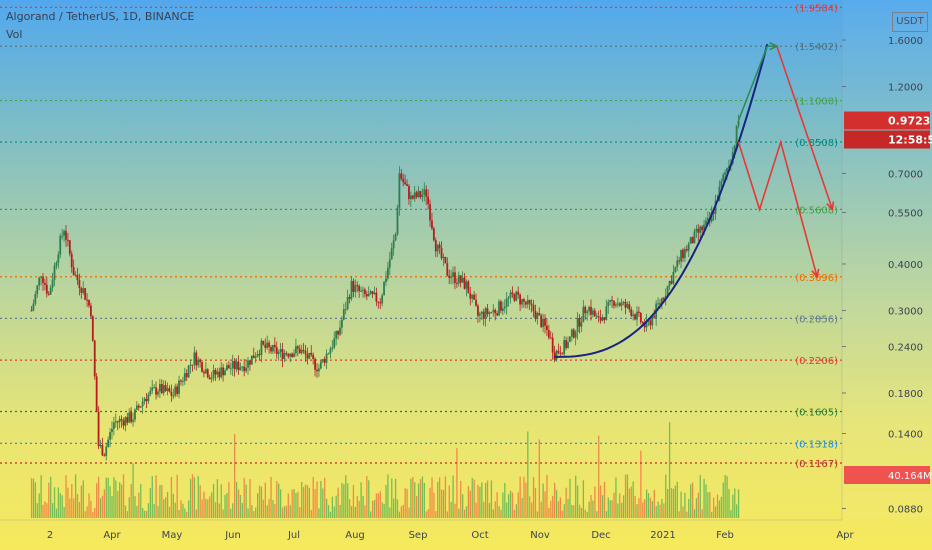 The height and width of the screenshot is (550, 932). What do you see at coordinates (100, 16) in the screenshot?
I see `symbol-title: Algorand / TetherUS, 1D, BINANCE` at bounding box center [100, 16].